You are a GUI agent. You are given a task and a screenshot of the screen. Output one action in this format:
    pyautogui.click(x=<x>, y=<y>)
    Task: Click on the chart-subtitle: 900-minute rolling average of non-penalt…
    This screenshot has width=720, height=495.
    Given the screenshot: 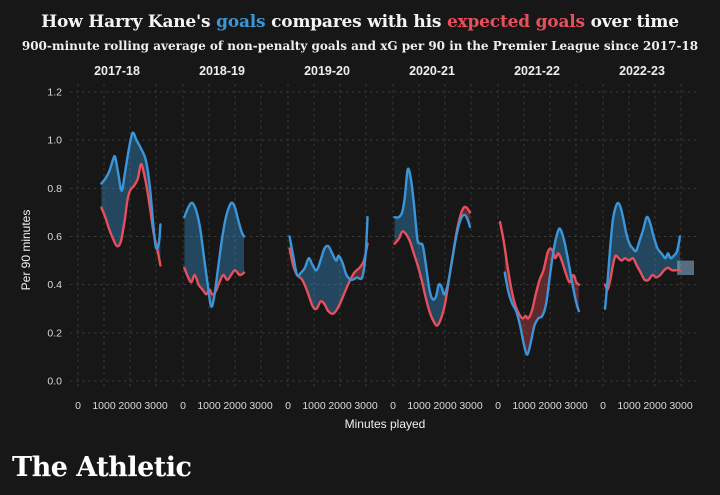 What is the action you would take?
    pyautogui.click(x=360, y=46)
    